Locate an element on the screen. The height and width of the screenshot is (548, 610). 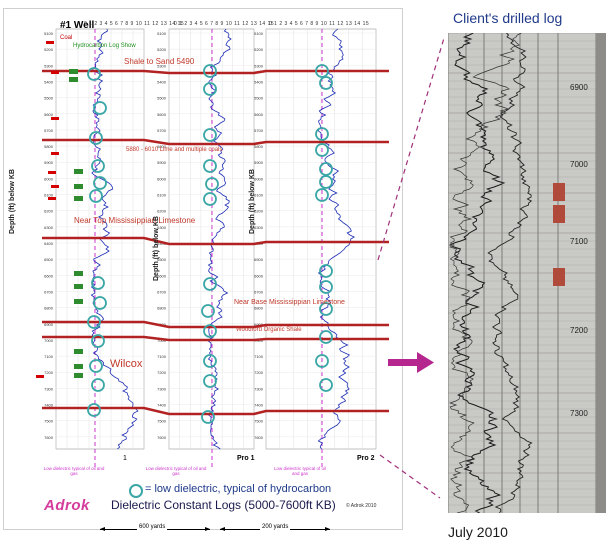
hc-circle-legend-text: = low dielectric, typical of hydrocarbon is located at coordinates (238, 489).